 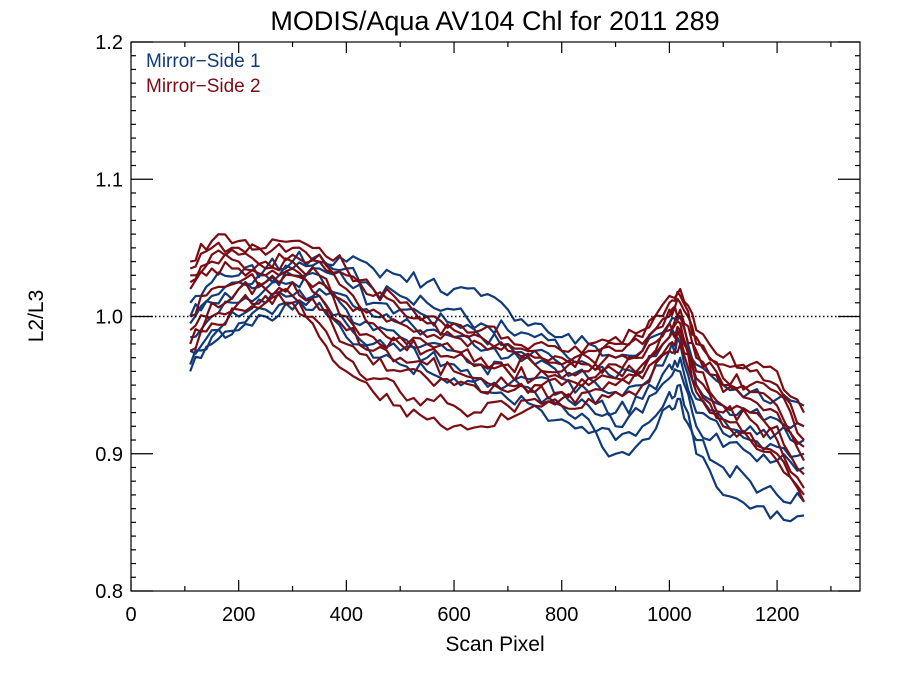 I want to click on y-tick-label: 1.0, so click(x=109, y=318).